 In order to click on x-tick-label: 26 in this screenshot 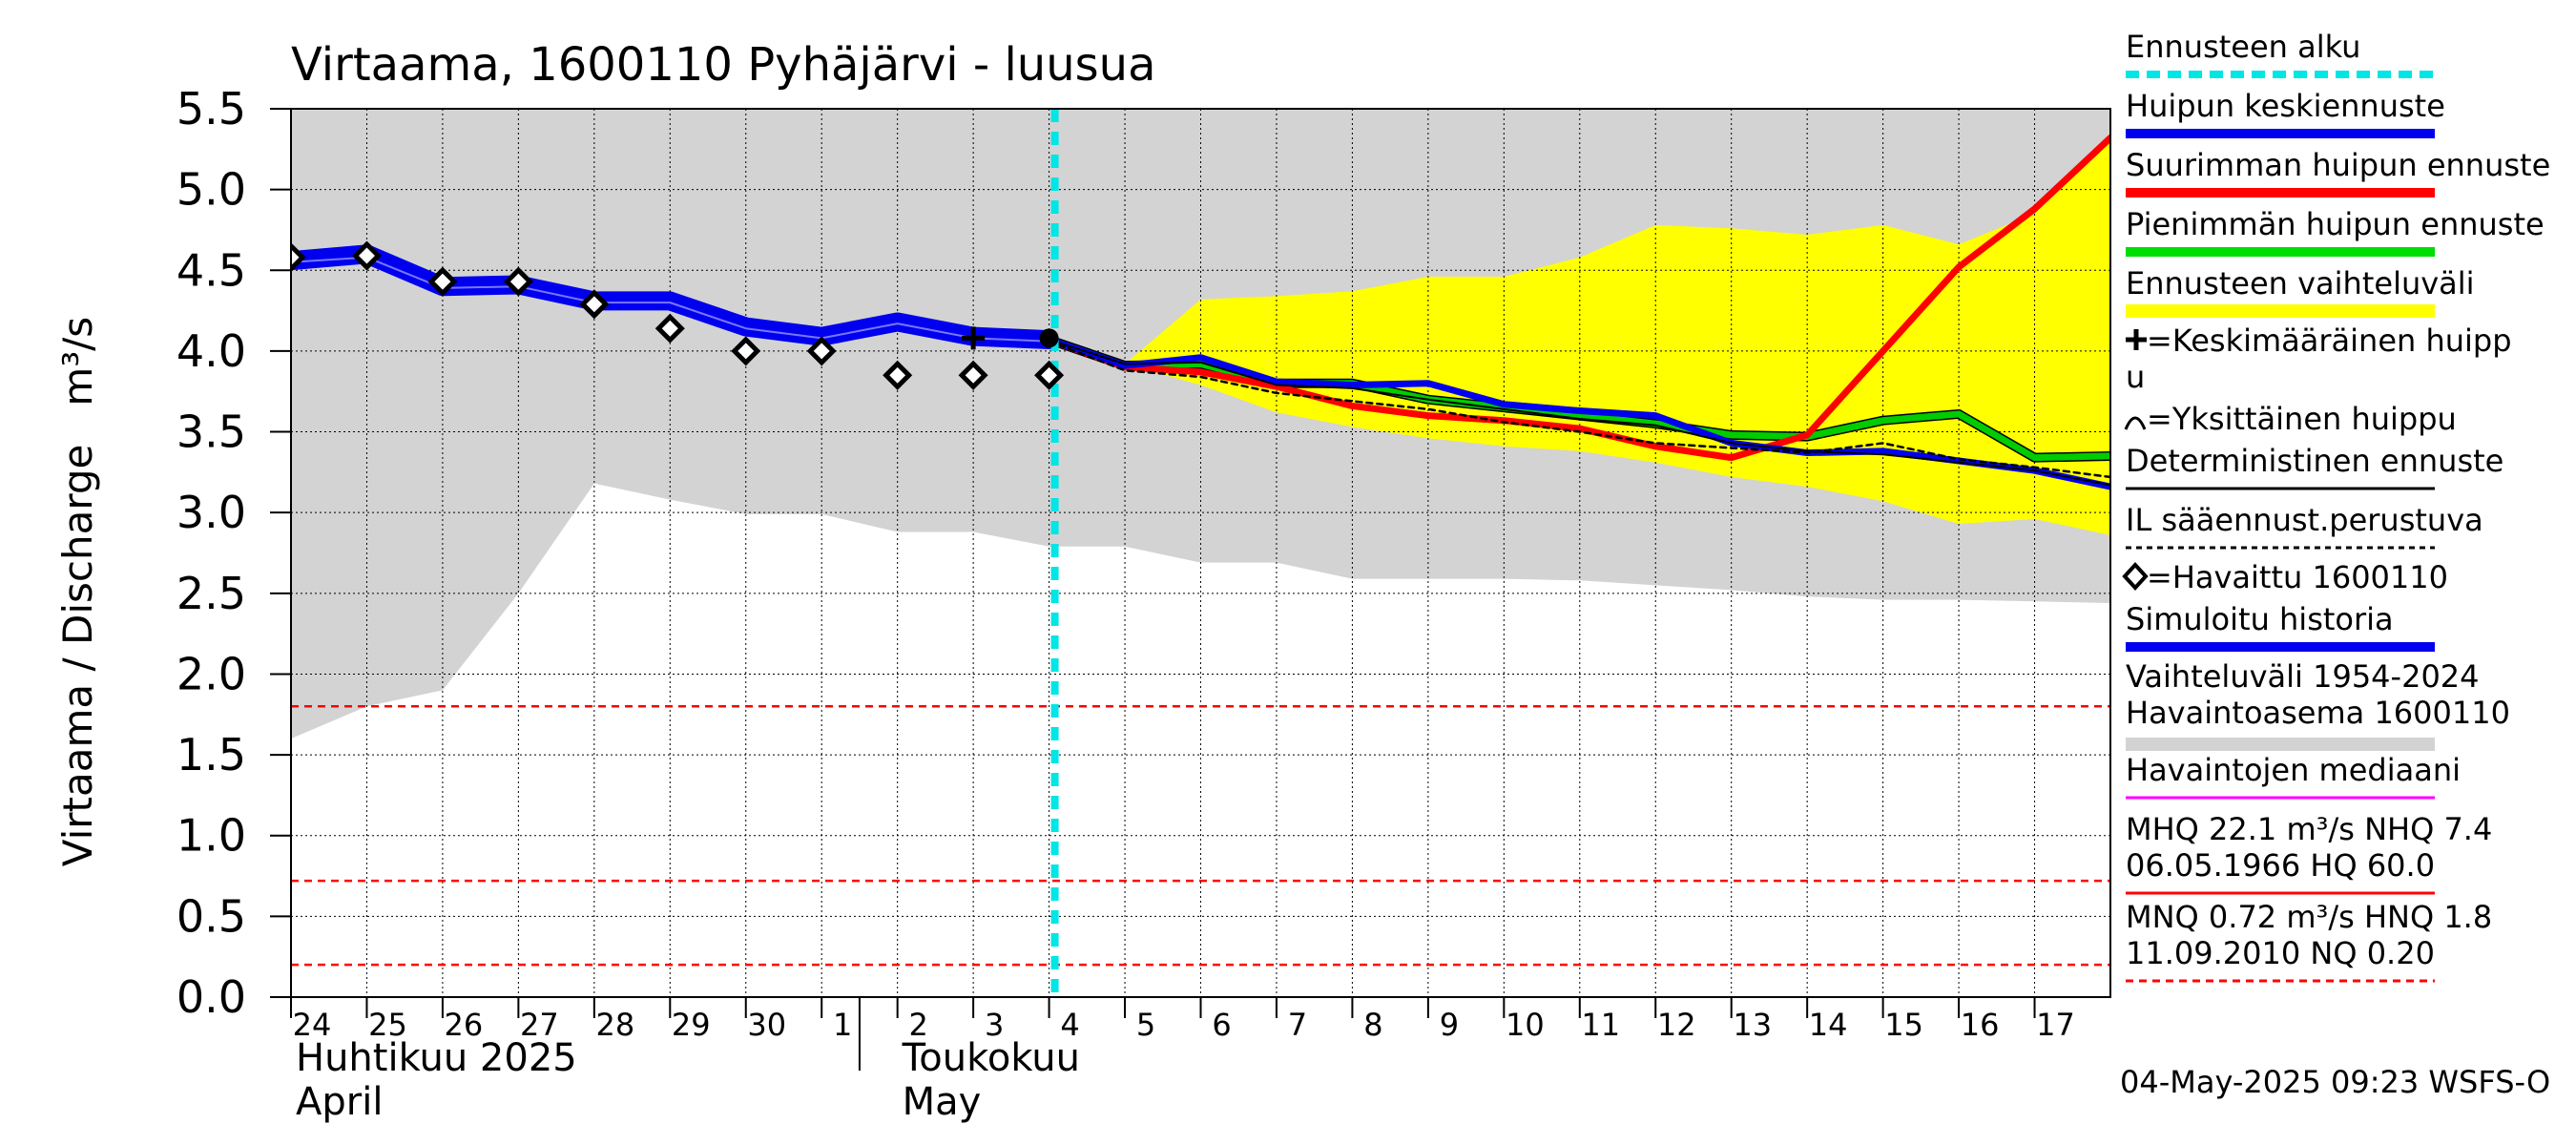, I will do `click(464, 1025)`.